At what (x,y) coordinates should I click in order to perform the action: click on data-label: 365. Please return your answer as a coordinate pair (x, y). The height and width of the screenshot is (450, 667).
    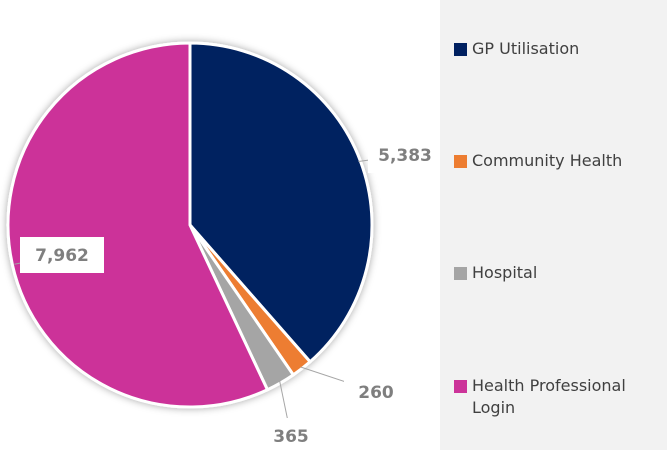
    Looking at the image, I should click on (291, 437).